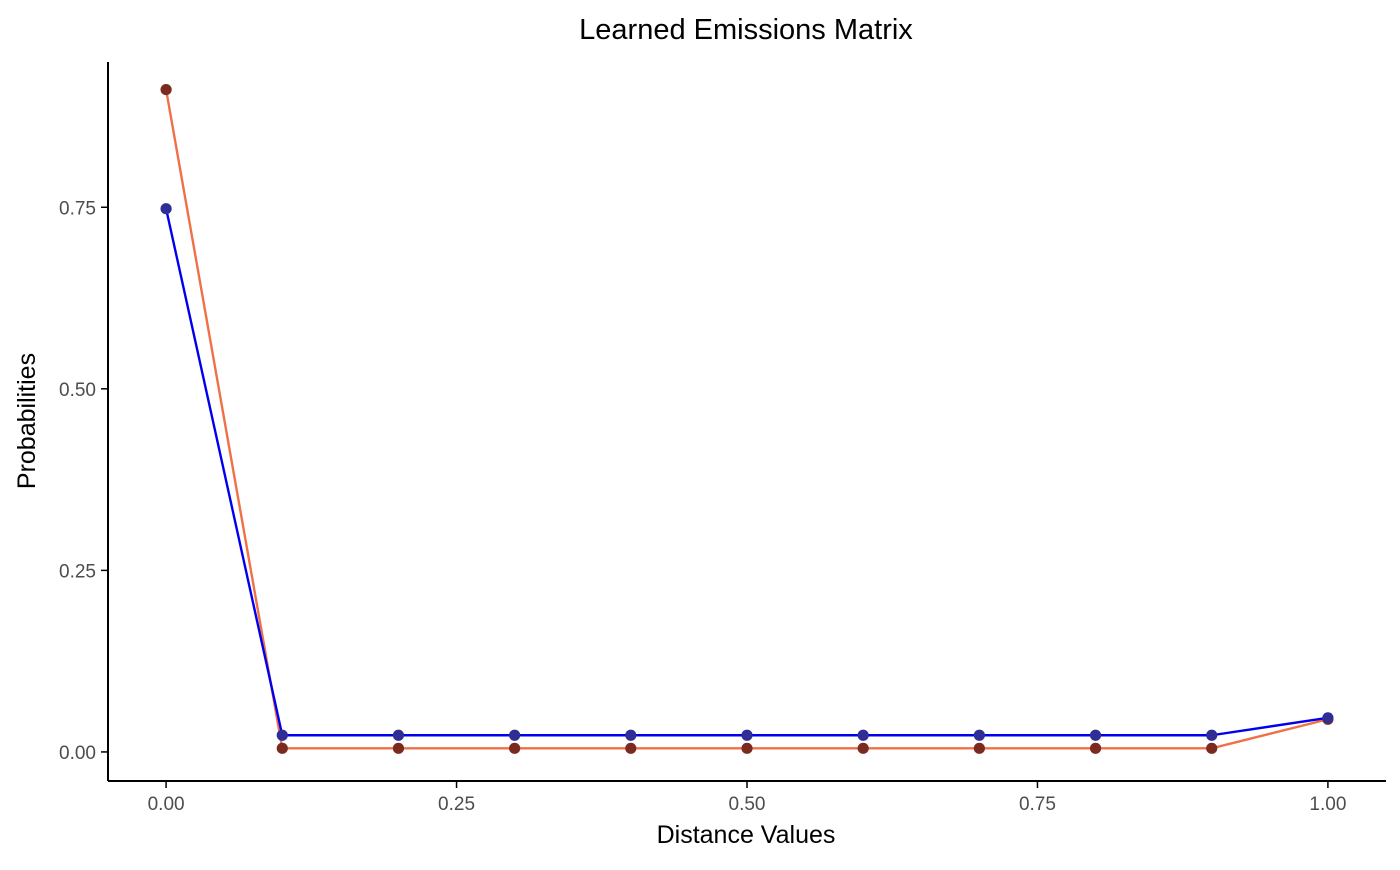 This screenshot has width=1400, height=870. What do you see at coordinates (456, 804) in the screenshot?
I see `x-tick-label: 0.25` at bounding box center [456, 804].